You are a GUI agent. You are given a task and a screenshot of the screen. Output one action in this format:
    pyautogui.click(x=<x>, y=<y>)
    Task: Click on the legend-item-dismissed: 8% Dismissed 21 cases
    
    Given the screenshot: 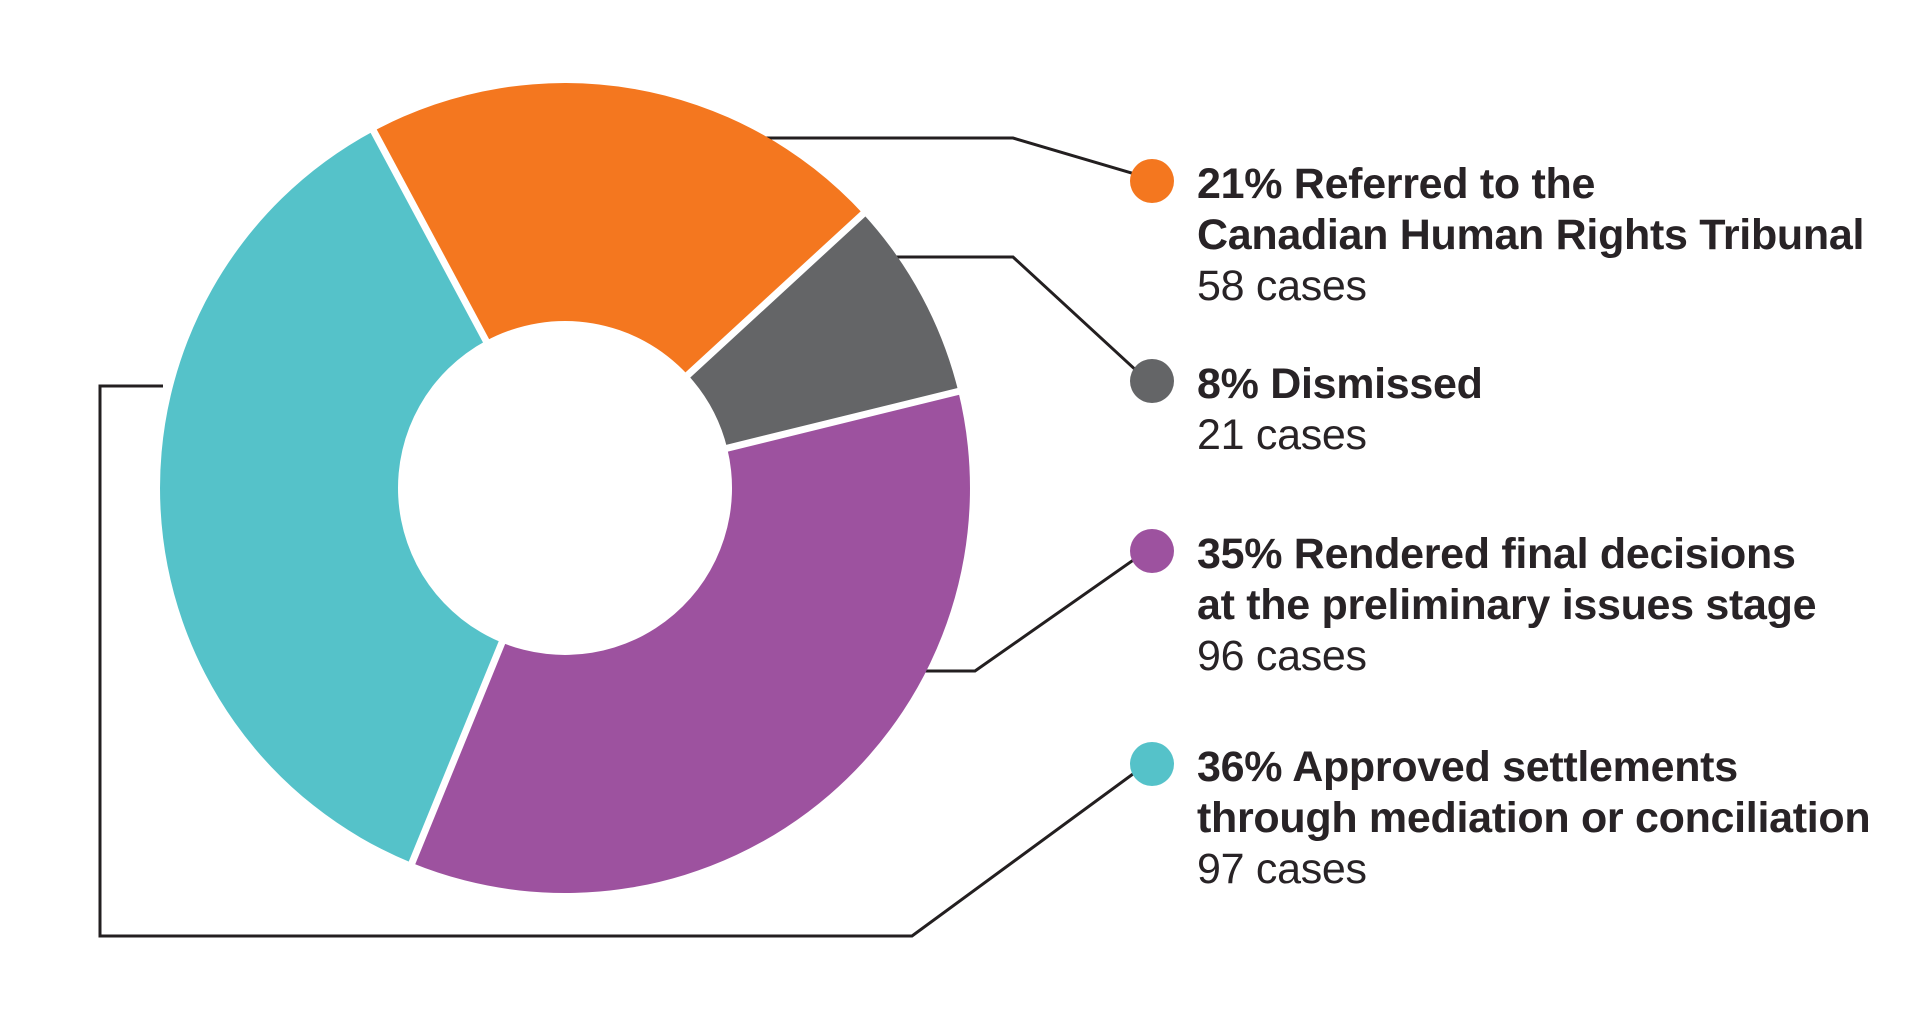 What is the action you would take?
    pyautogui.click(x=1306, y=410)
    